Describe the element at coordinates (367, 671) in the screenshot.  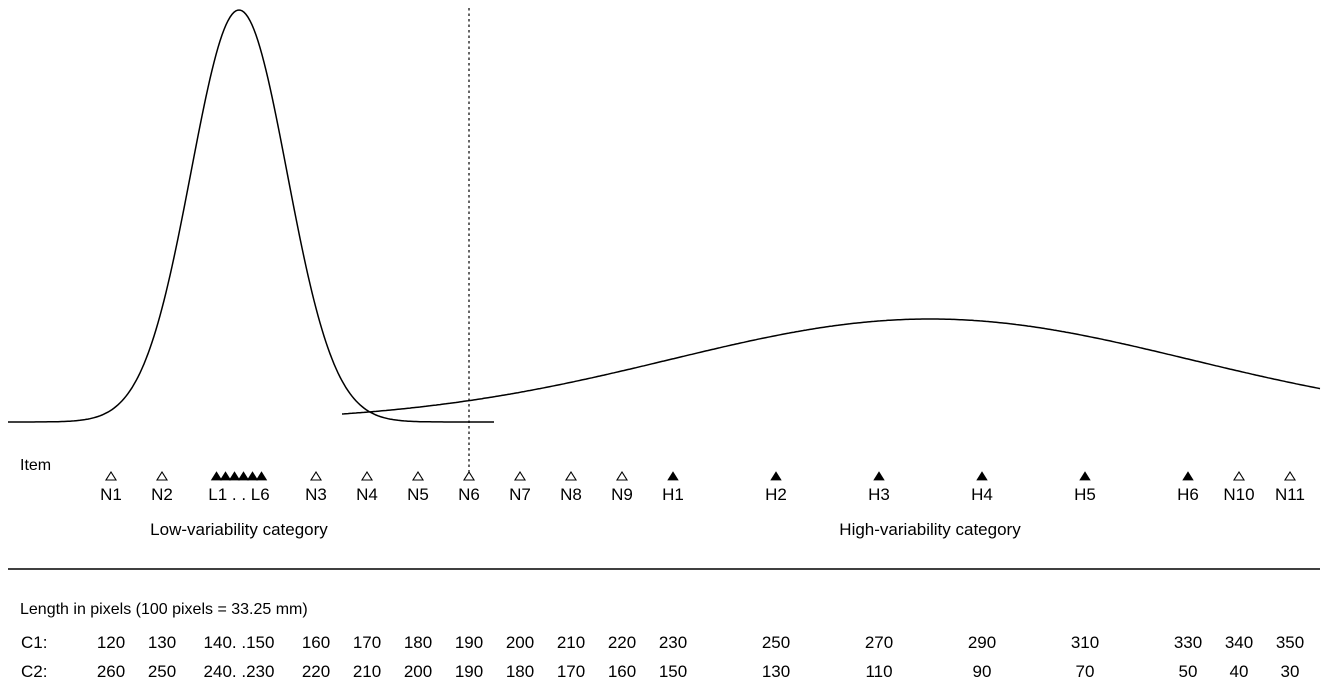
I see `c2-value-n4: 210` at that location.